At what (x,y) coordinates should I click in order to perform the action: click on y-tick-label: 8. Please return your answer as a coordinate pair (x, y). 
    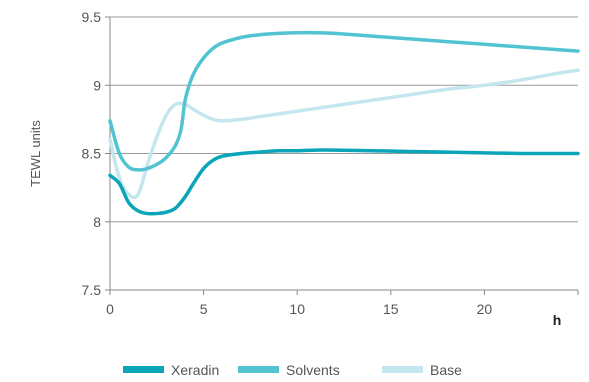
    Looking at the image, I should click on (97, 222).